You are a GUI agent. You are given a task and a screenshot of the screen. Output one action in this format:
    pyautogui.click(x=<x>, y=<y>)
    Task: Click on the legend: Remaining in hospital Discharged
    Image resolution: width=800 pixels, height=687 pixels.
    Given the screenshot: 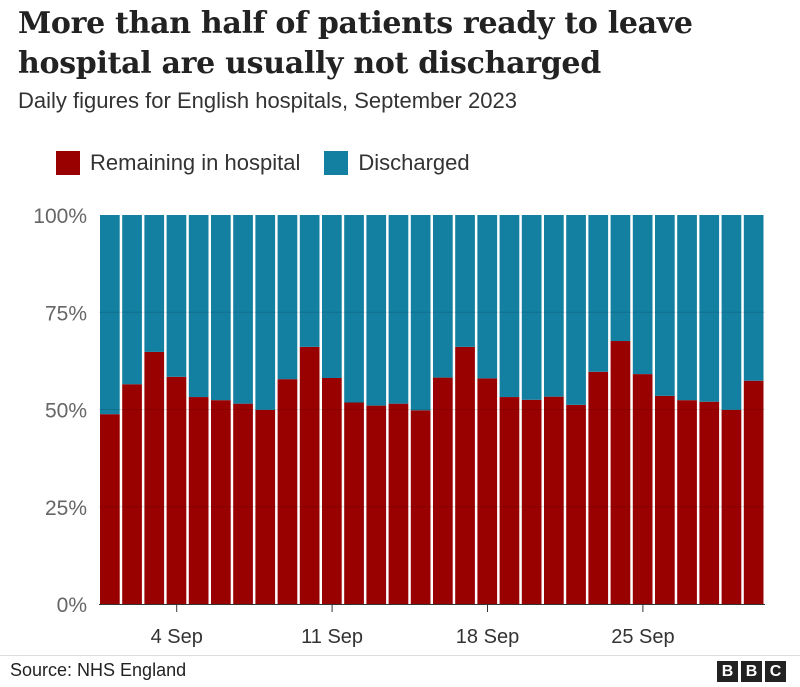 What is the action you would take?
    pyautogui.click(x=275, y=163)
    